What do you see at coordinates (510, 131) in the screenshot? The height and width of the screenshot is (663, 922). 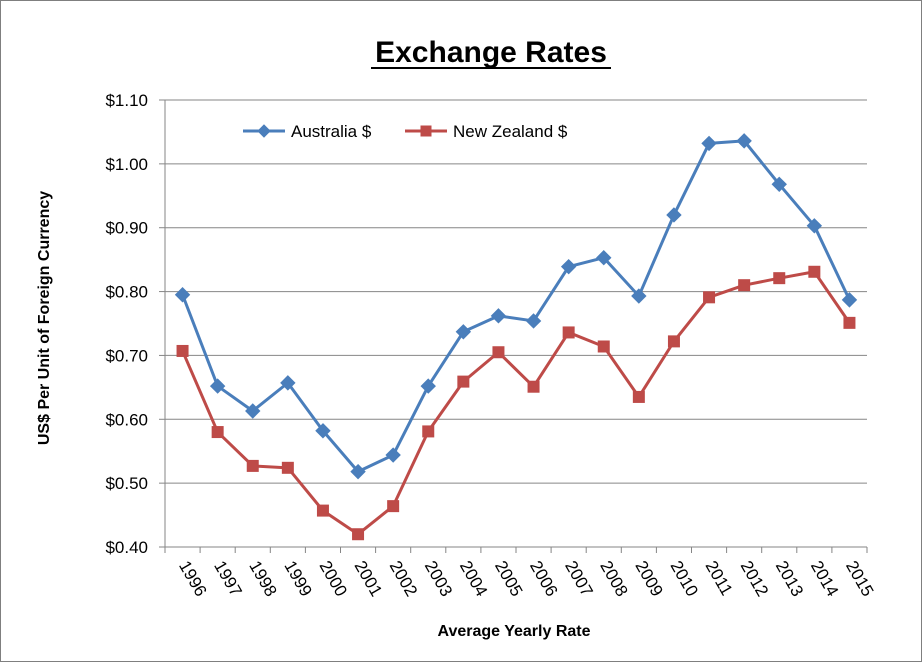 I see `legend-label-new-zealand: New Zealand $` at bounding box center [510, 131].